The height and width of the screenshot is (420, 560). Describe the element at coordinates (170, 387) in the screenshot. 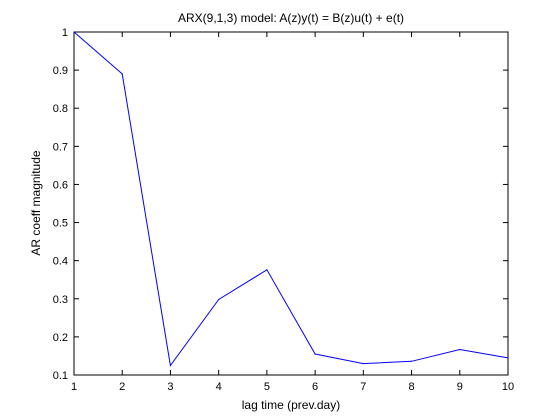

I see `x-tick-label: 3` at that location.